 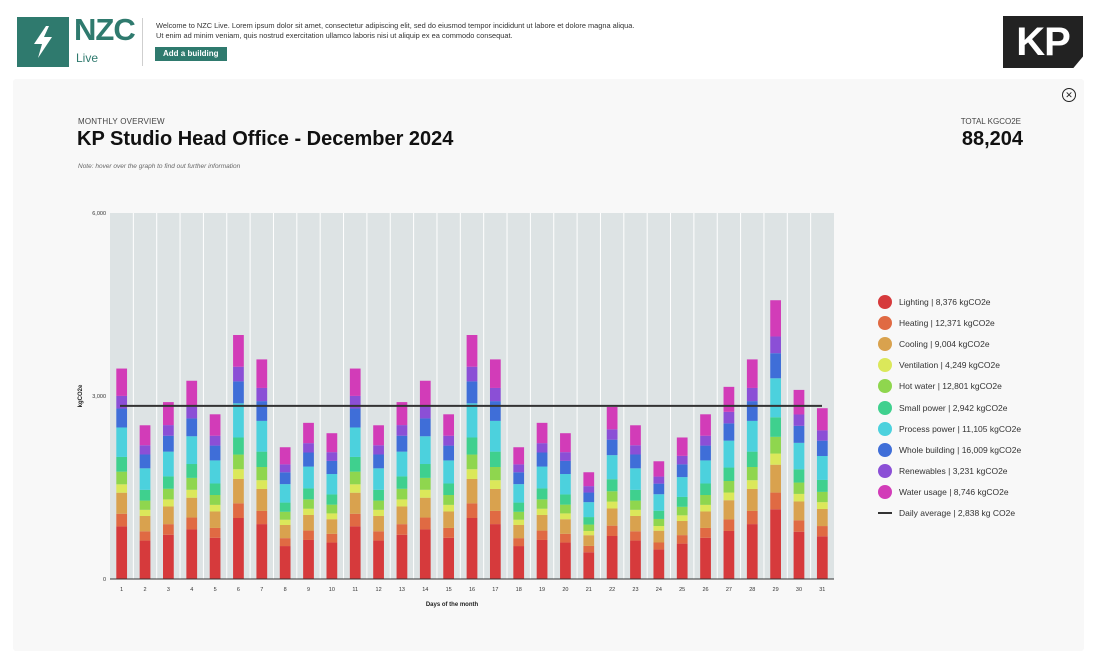 What do you see at coordinates (949, 428) in the screenshot?
I see `legend-item: Process power | 11,105 kgCO2e` at bounding box center [949, 428].